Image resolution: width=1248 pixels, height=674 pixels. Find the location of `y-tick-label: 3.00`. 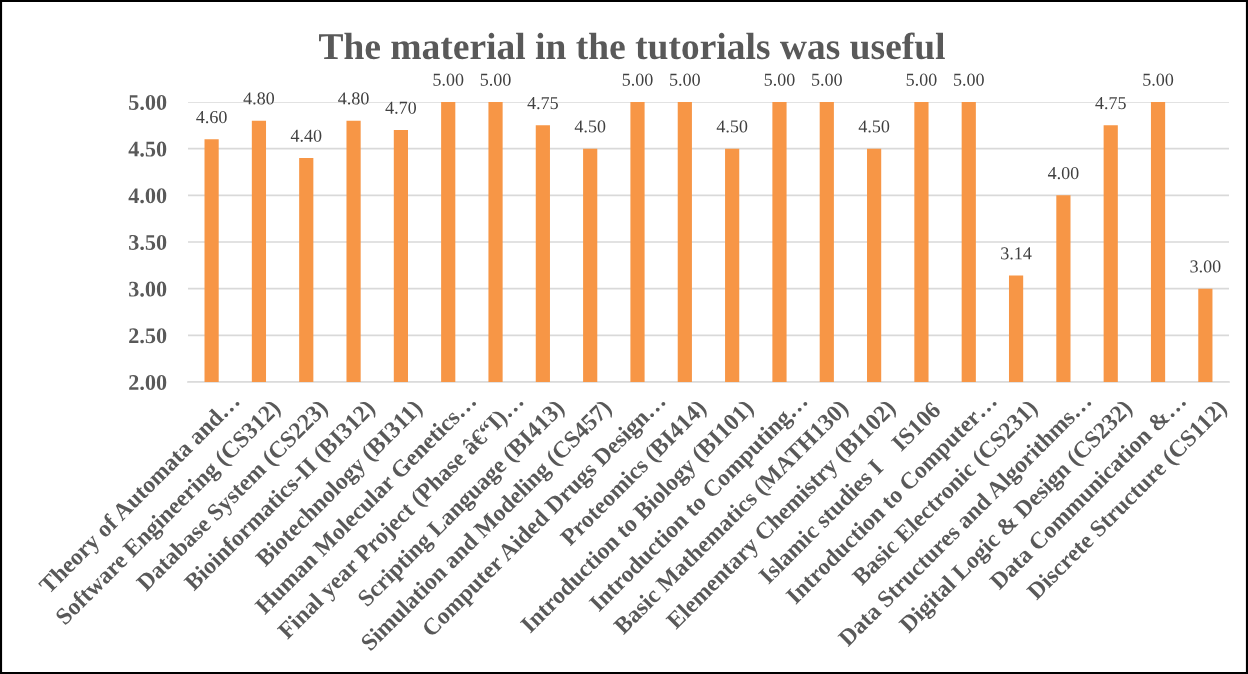

y-tick-label: 3.00 is located at coordinates (148, 289).